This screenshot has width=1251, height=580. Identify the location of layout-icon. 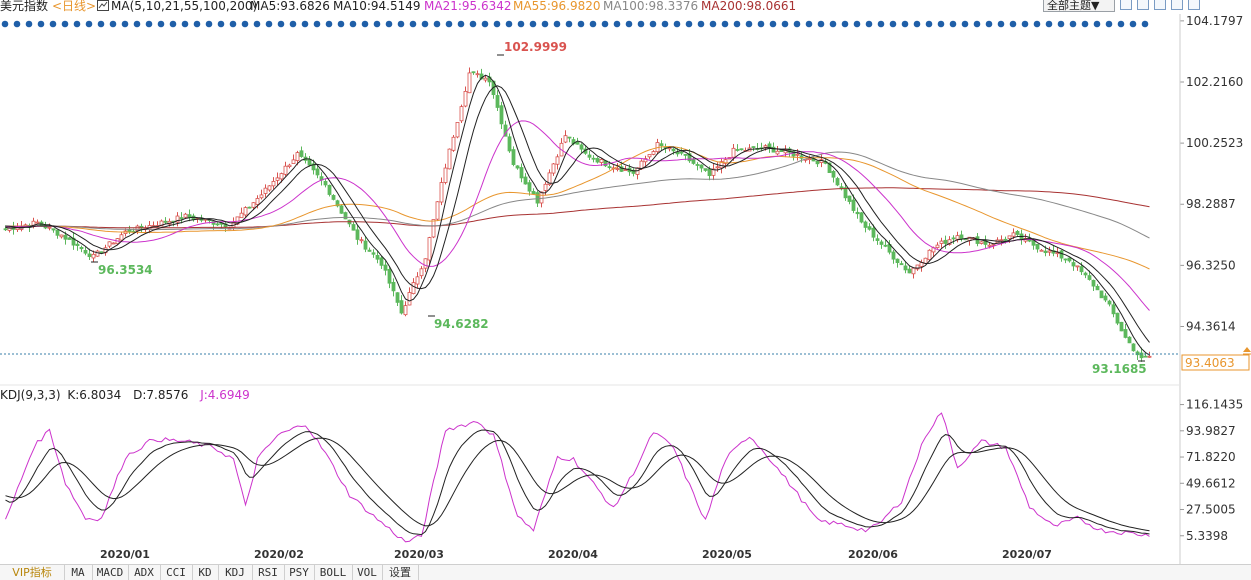
(1160, 5).